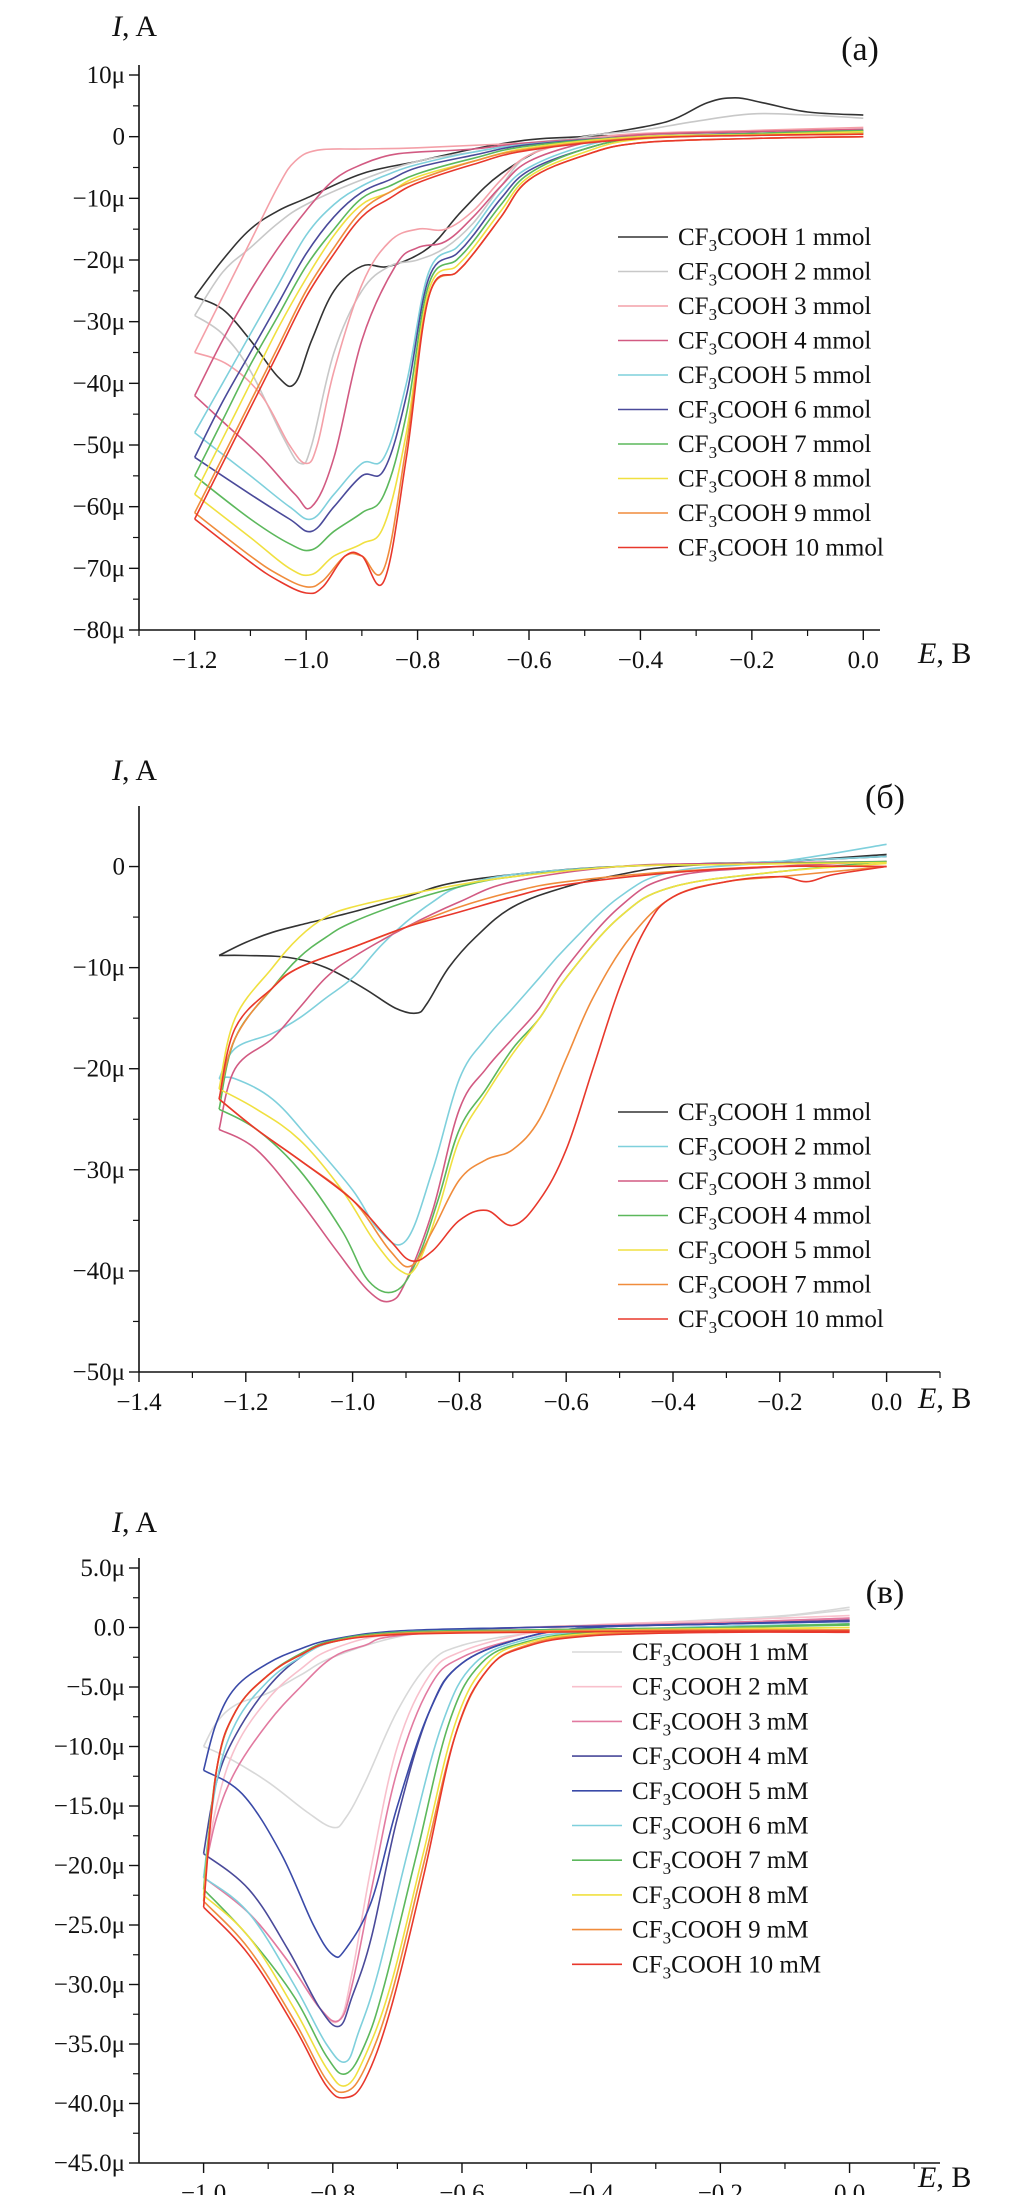  What do you see at coordinates (98, 1271) in the screenshot?
I see `y-tick-label: −40μ` at bounding box center [98, 1271].